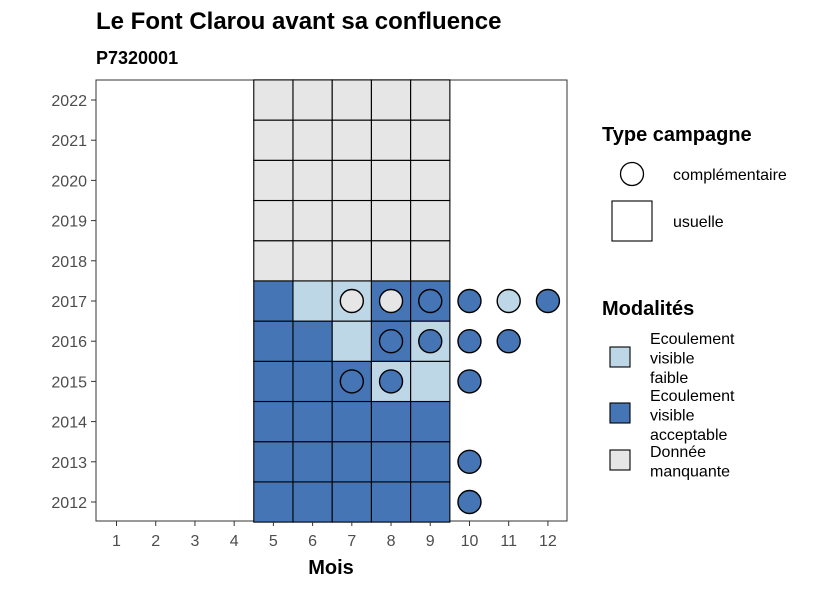  I want to click on legend-modalite-label-acceptable-0: Ecoulement, so click(692, 396).